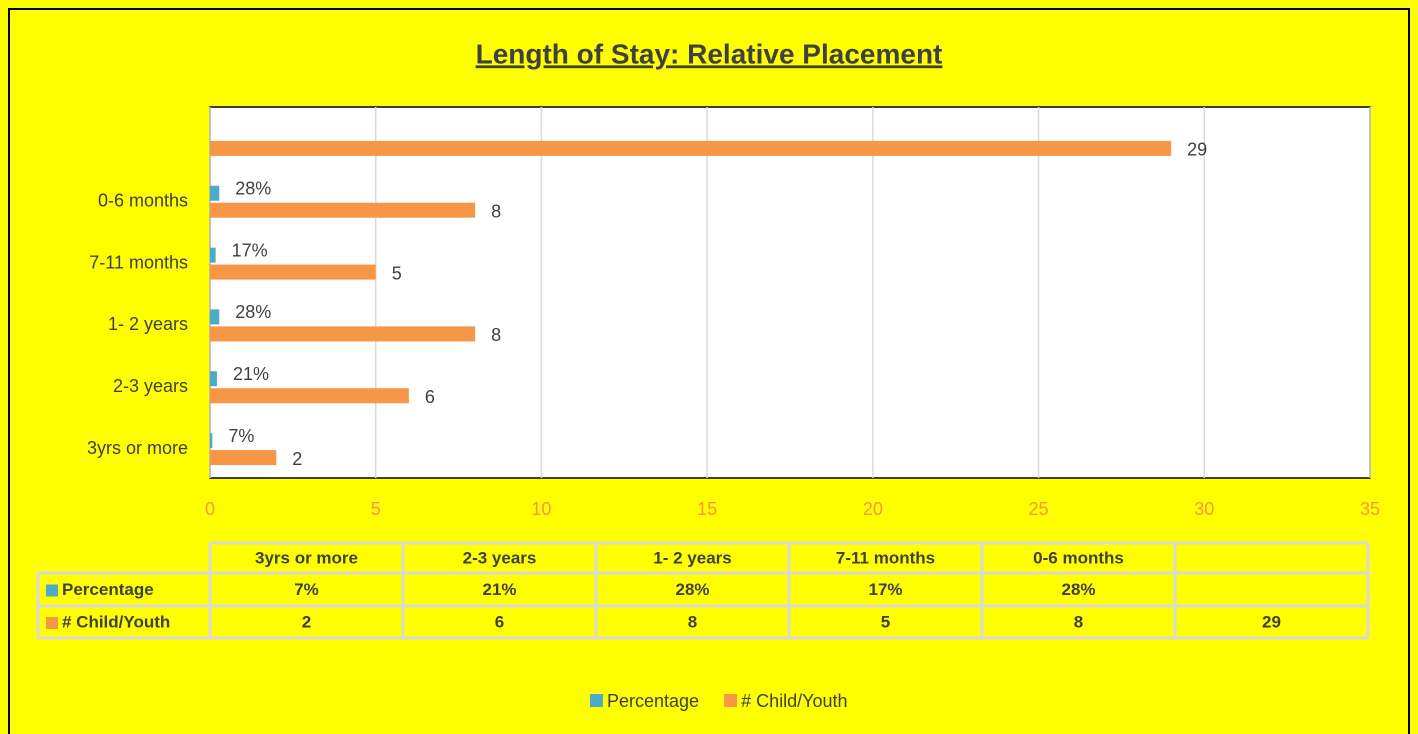 This screenshot has width=1418, height=734. I want to click on table-cell: 21%, so click(499, 589).